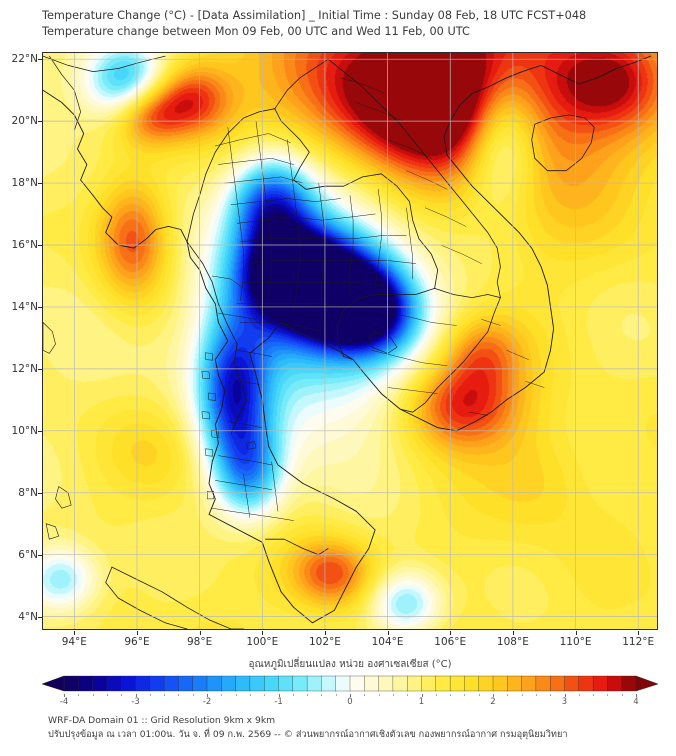 This screenshot has width=676, height=756. I want to click on colorbar-tick-label: -3, so click(135, 702).